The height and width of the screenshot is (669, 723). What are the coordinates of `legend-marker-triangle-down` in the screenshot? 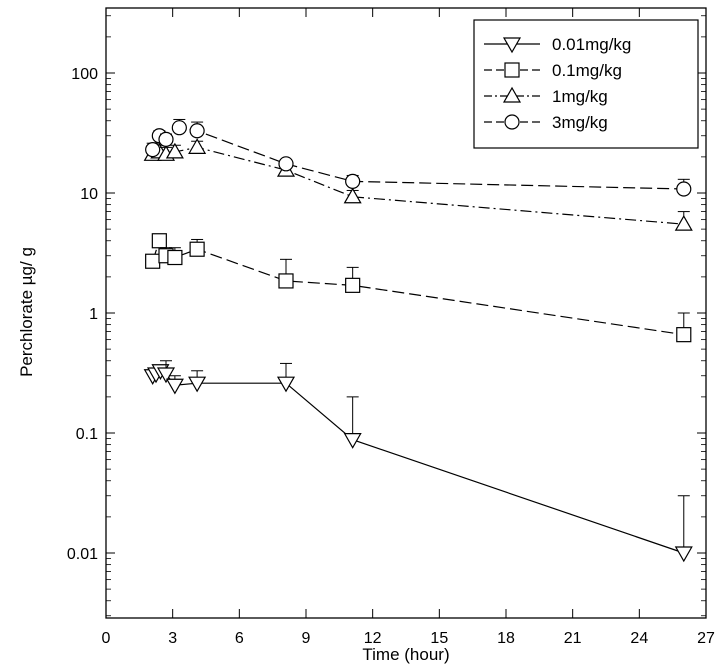 It's located at (512, 45).